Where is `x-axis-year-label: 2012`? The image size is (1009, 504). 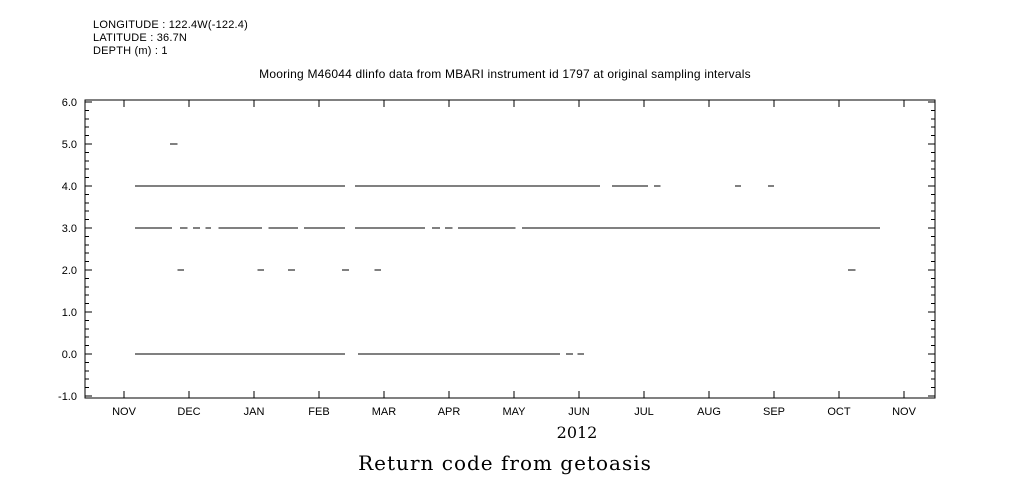
x-axis-year-label: 2012 is located at coordinates (577, 432).